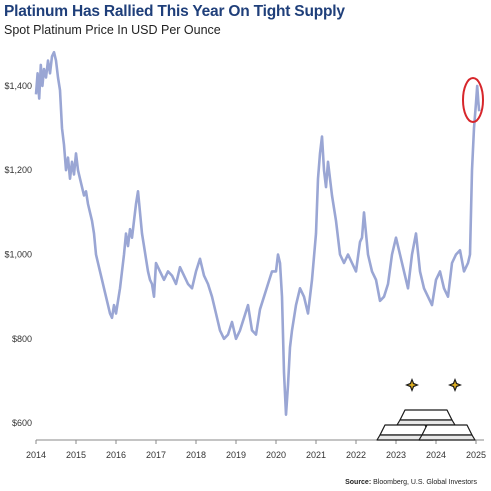  Describe the element at coordinates (22, 423) in the screenshot. I see `y-tick-label-0: $600` at that location.